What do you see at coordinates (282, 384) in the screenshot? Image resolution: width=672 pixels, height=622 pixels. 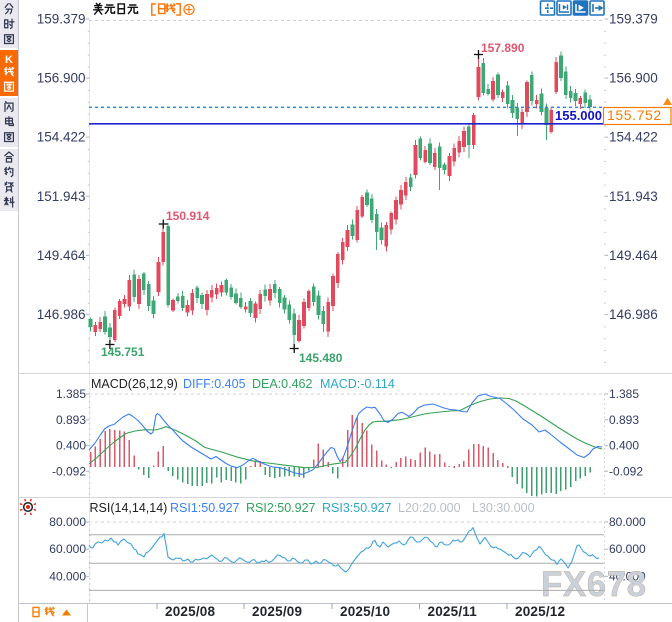 I see `svg-text: DEA:0.462` at bounding box center [282, 384].